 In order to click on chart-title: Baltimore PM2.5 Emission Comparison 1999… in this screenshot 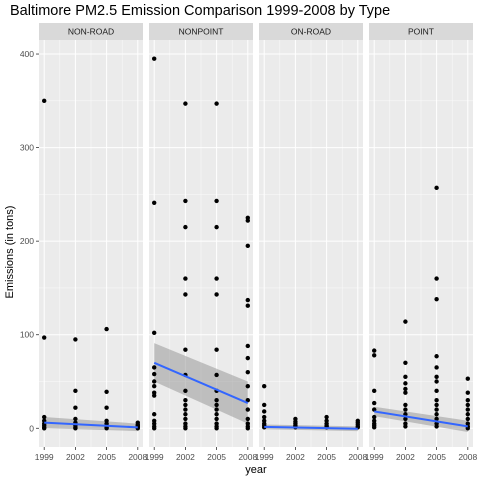, I will do `click(200, 11)`.